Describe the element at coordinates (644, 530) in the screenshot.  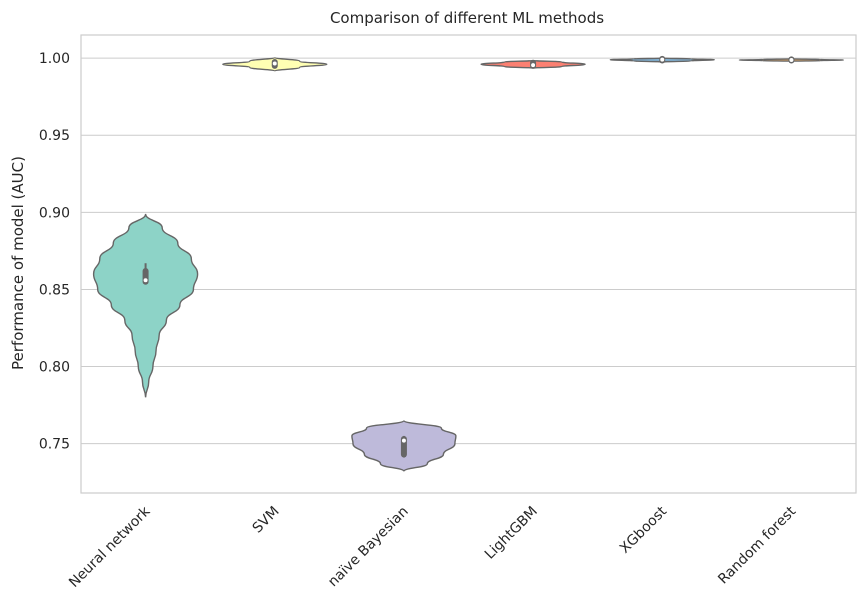
I see `x-tick-label: XGboost` at that location.